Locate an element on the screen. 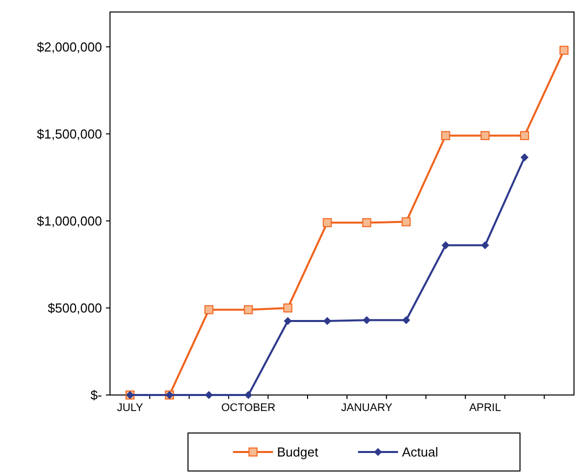  x-tick-label: OCTOBER is located at coordinates (248, 408).